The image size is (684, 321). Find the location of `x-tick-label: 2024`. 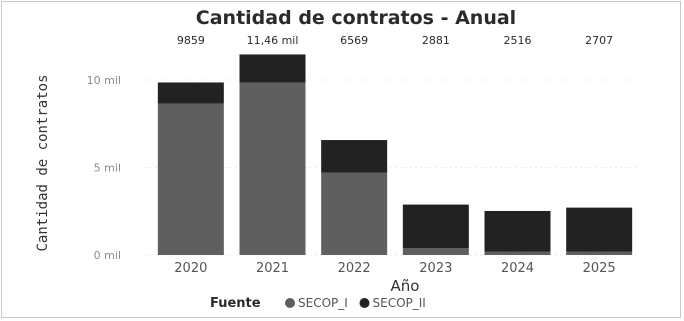

x-tick-label: 2024 is located at coordinates (517, 268).